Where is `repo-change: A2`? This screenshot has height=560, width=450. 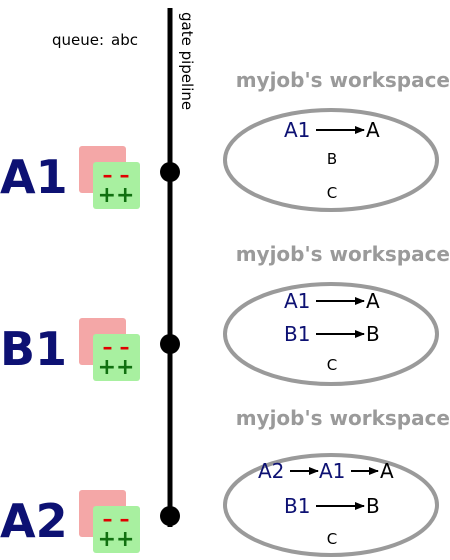
repo-change: A2 is located at coordinates (271, 471).